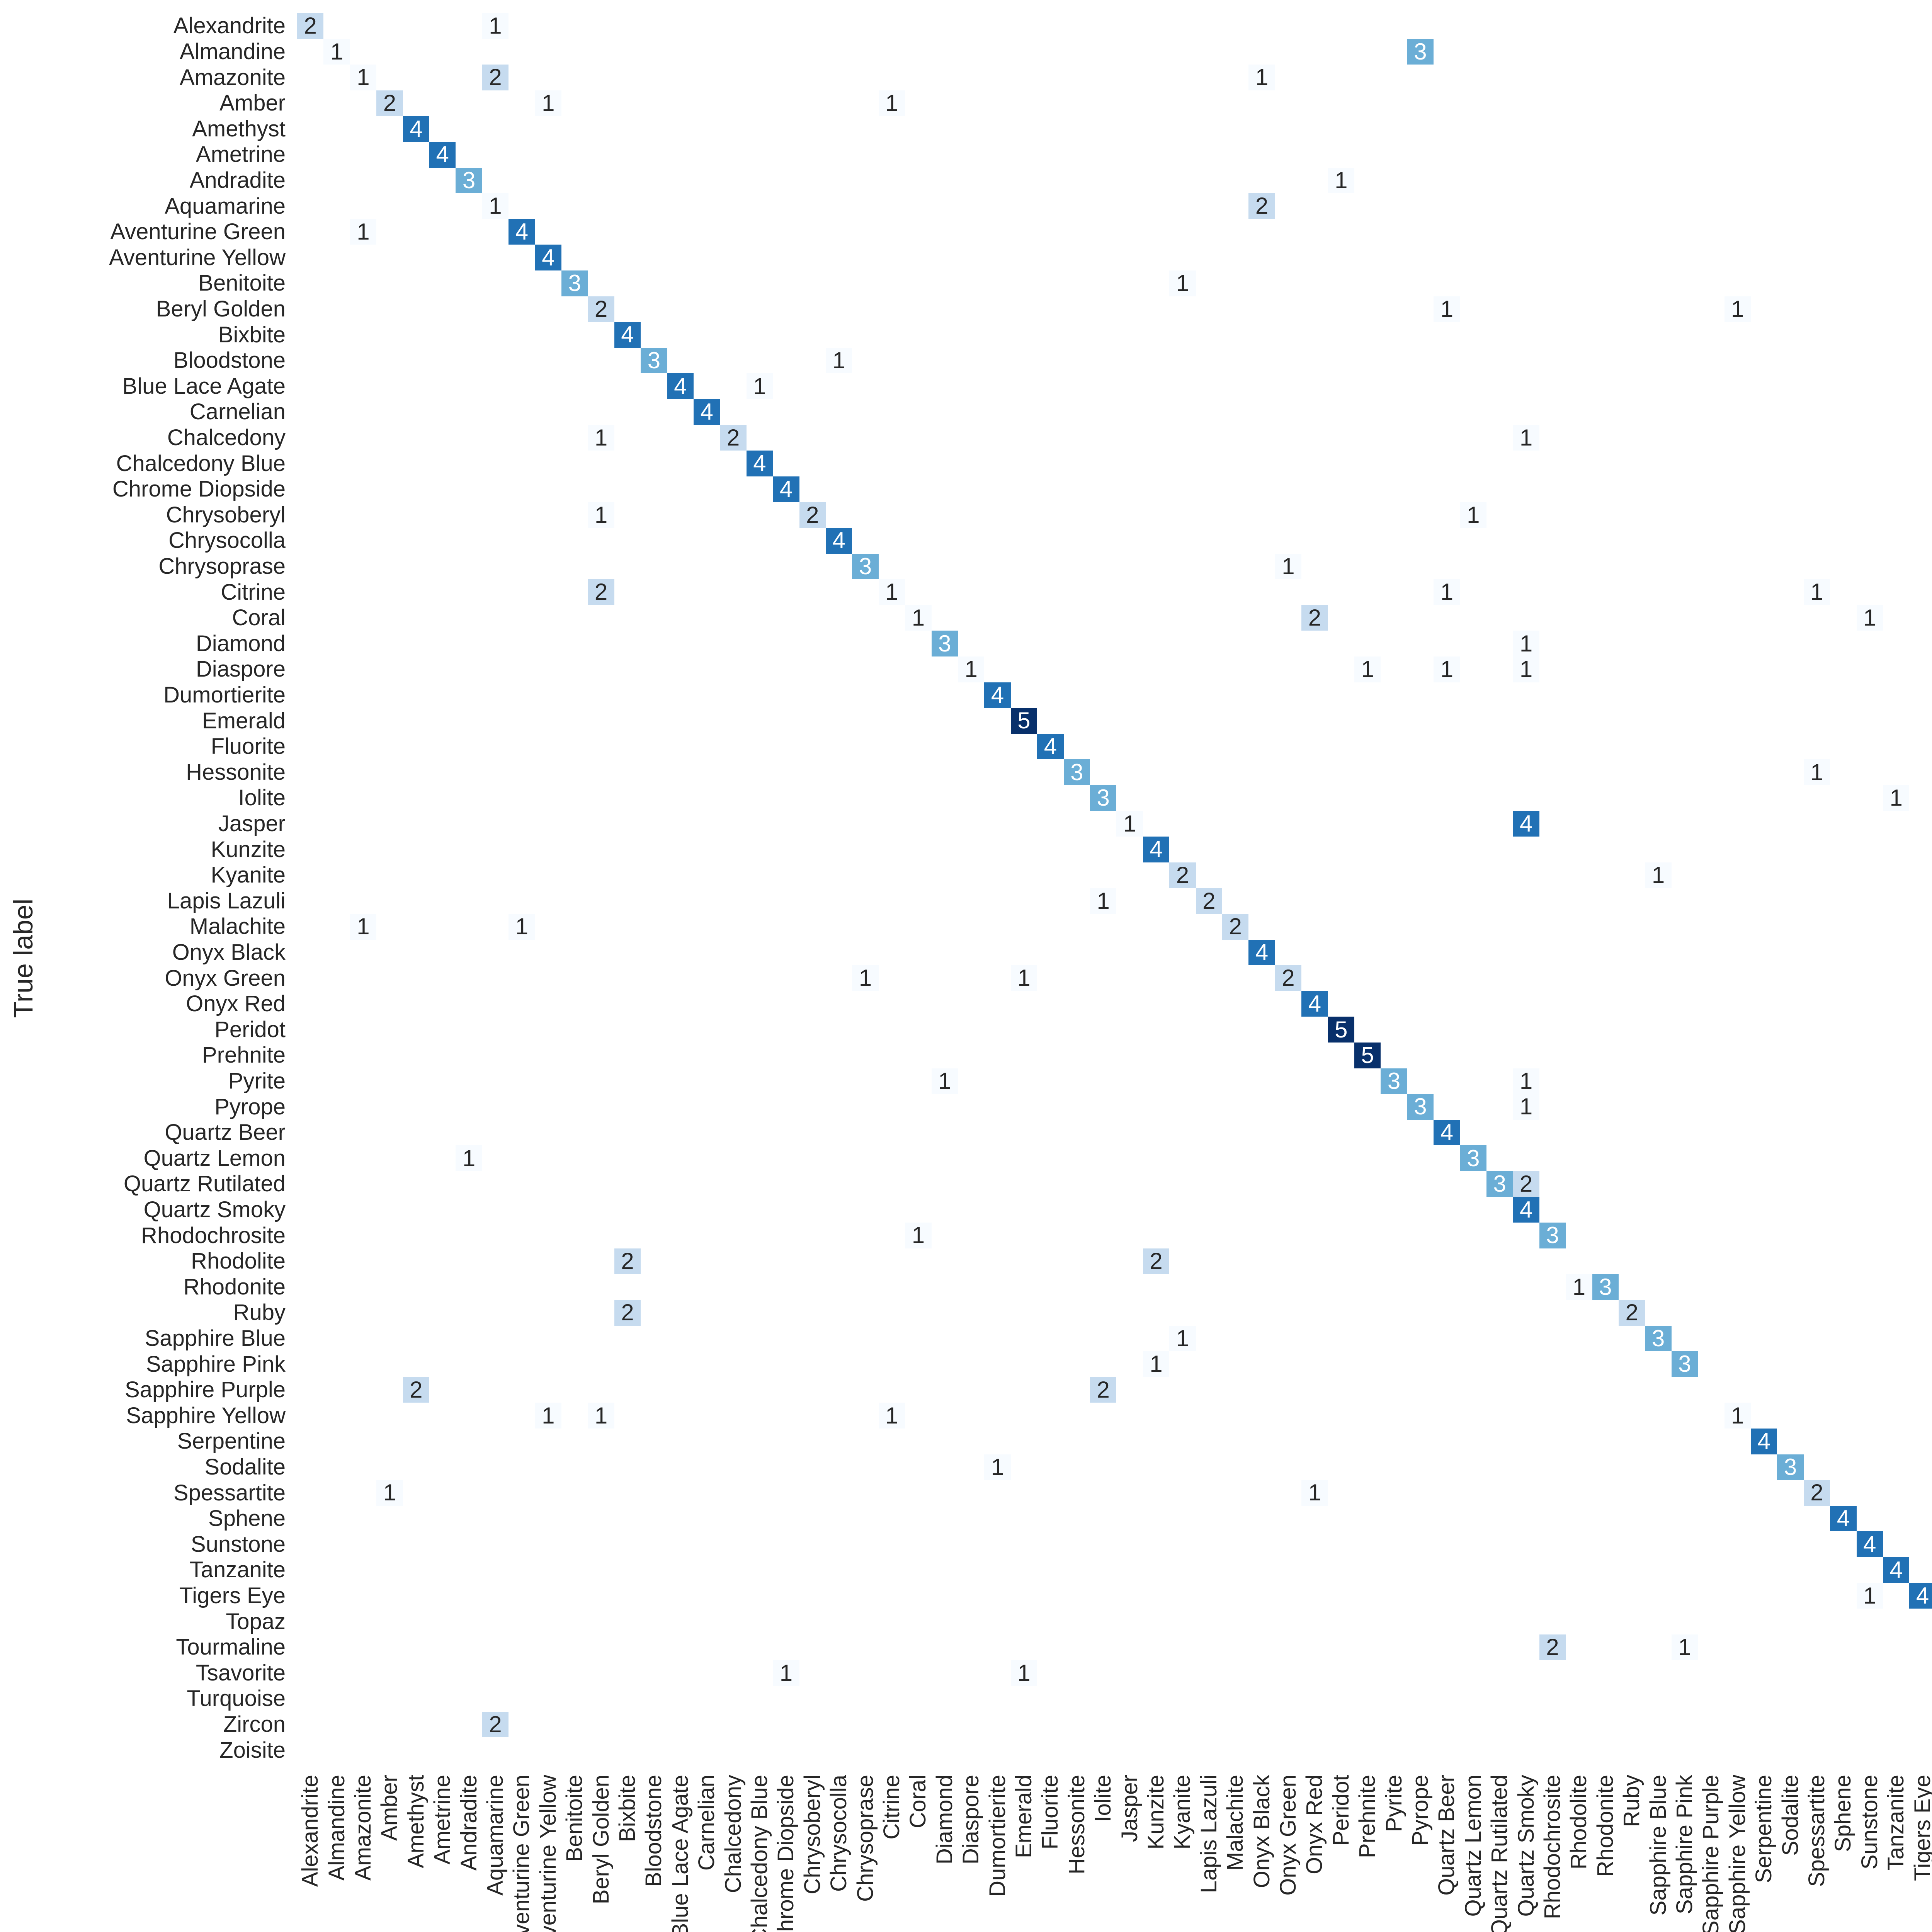 This screenshot has width=1932, height=1932. Describe the element at coordinates (23, 958) in the screenshot. I see `y-axis-title: True label` at that location.